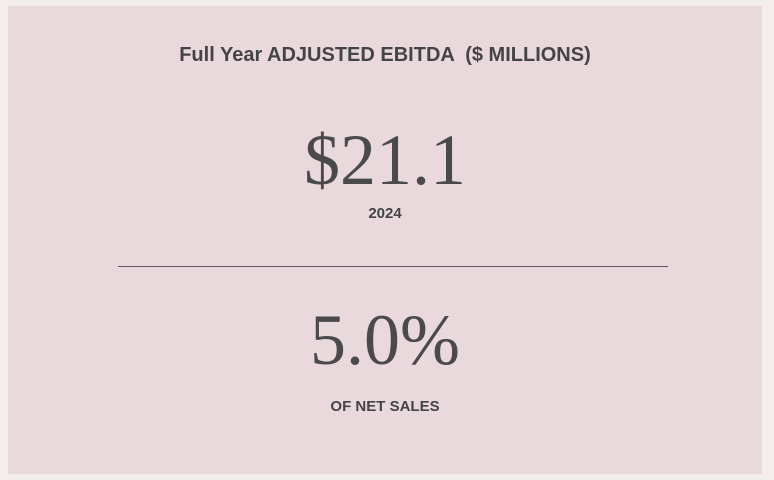 This screenshot has width=774, height=480. What do you see at coordinates (385, 340) in the screenshot?
I see `metric-value: 5.0%` at bounding box center [385, 340].